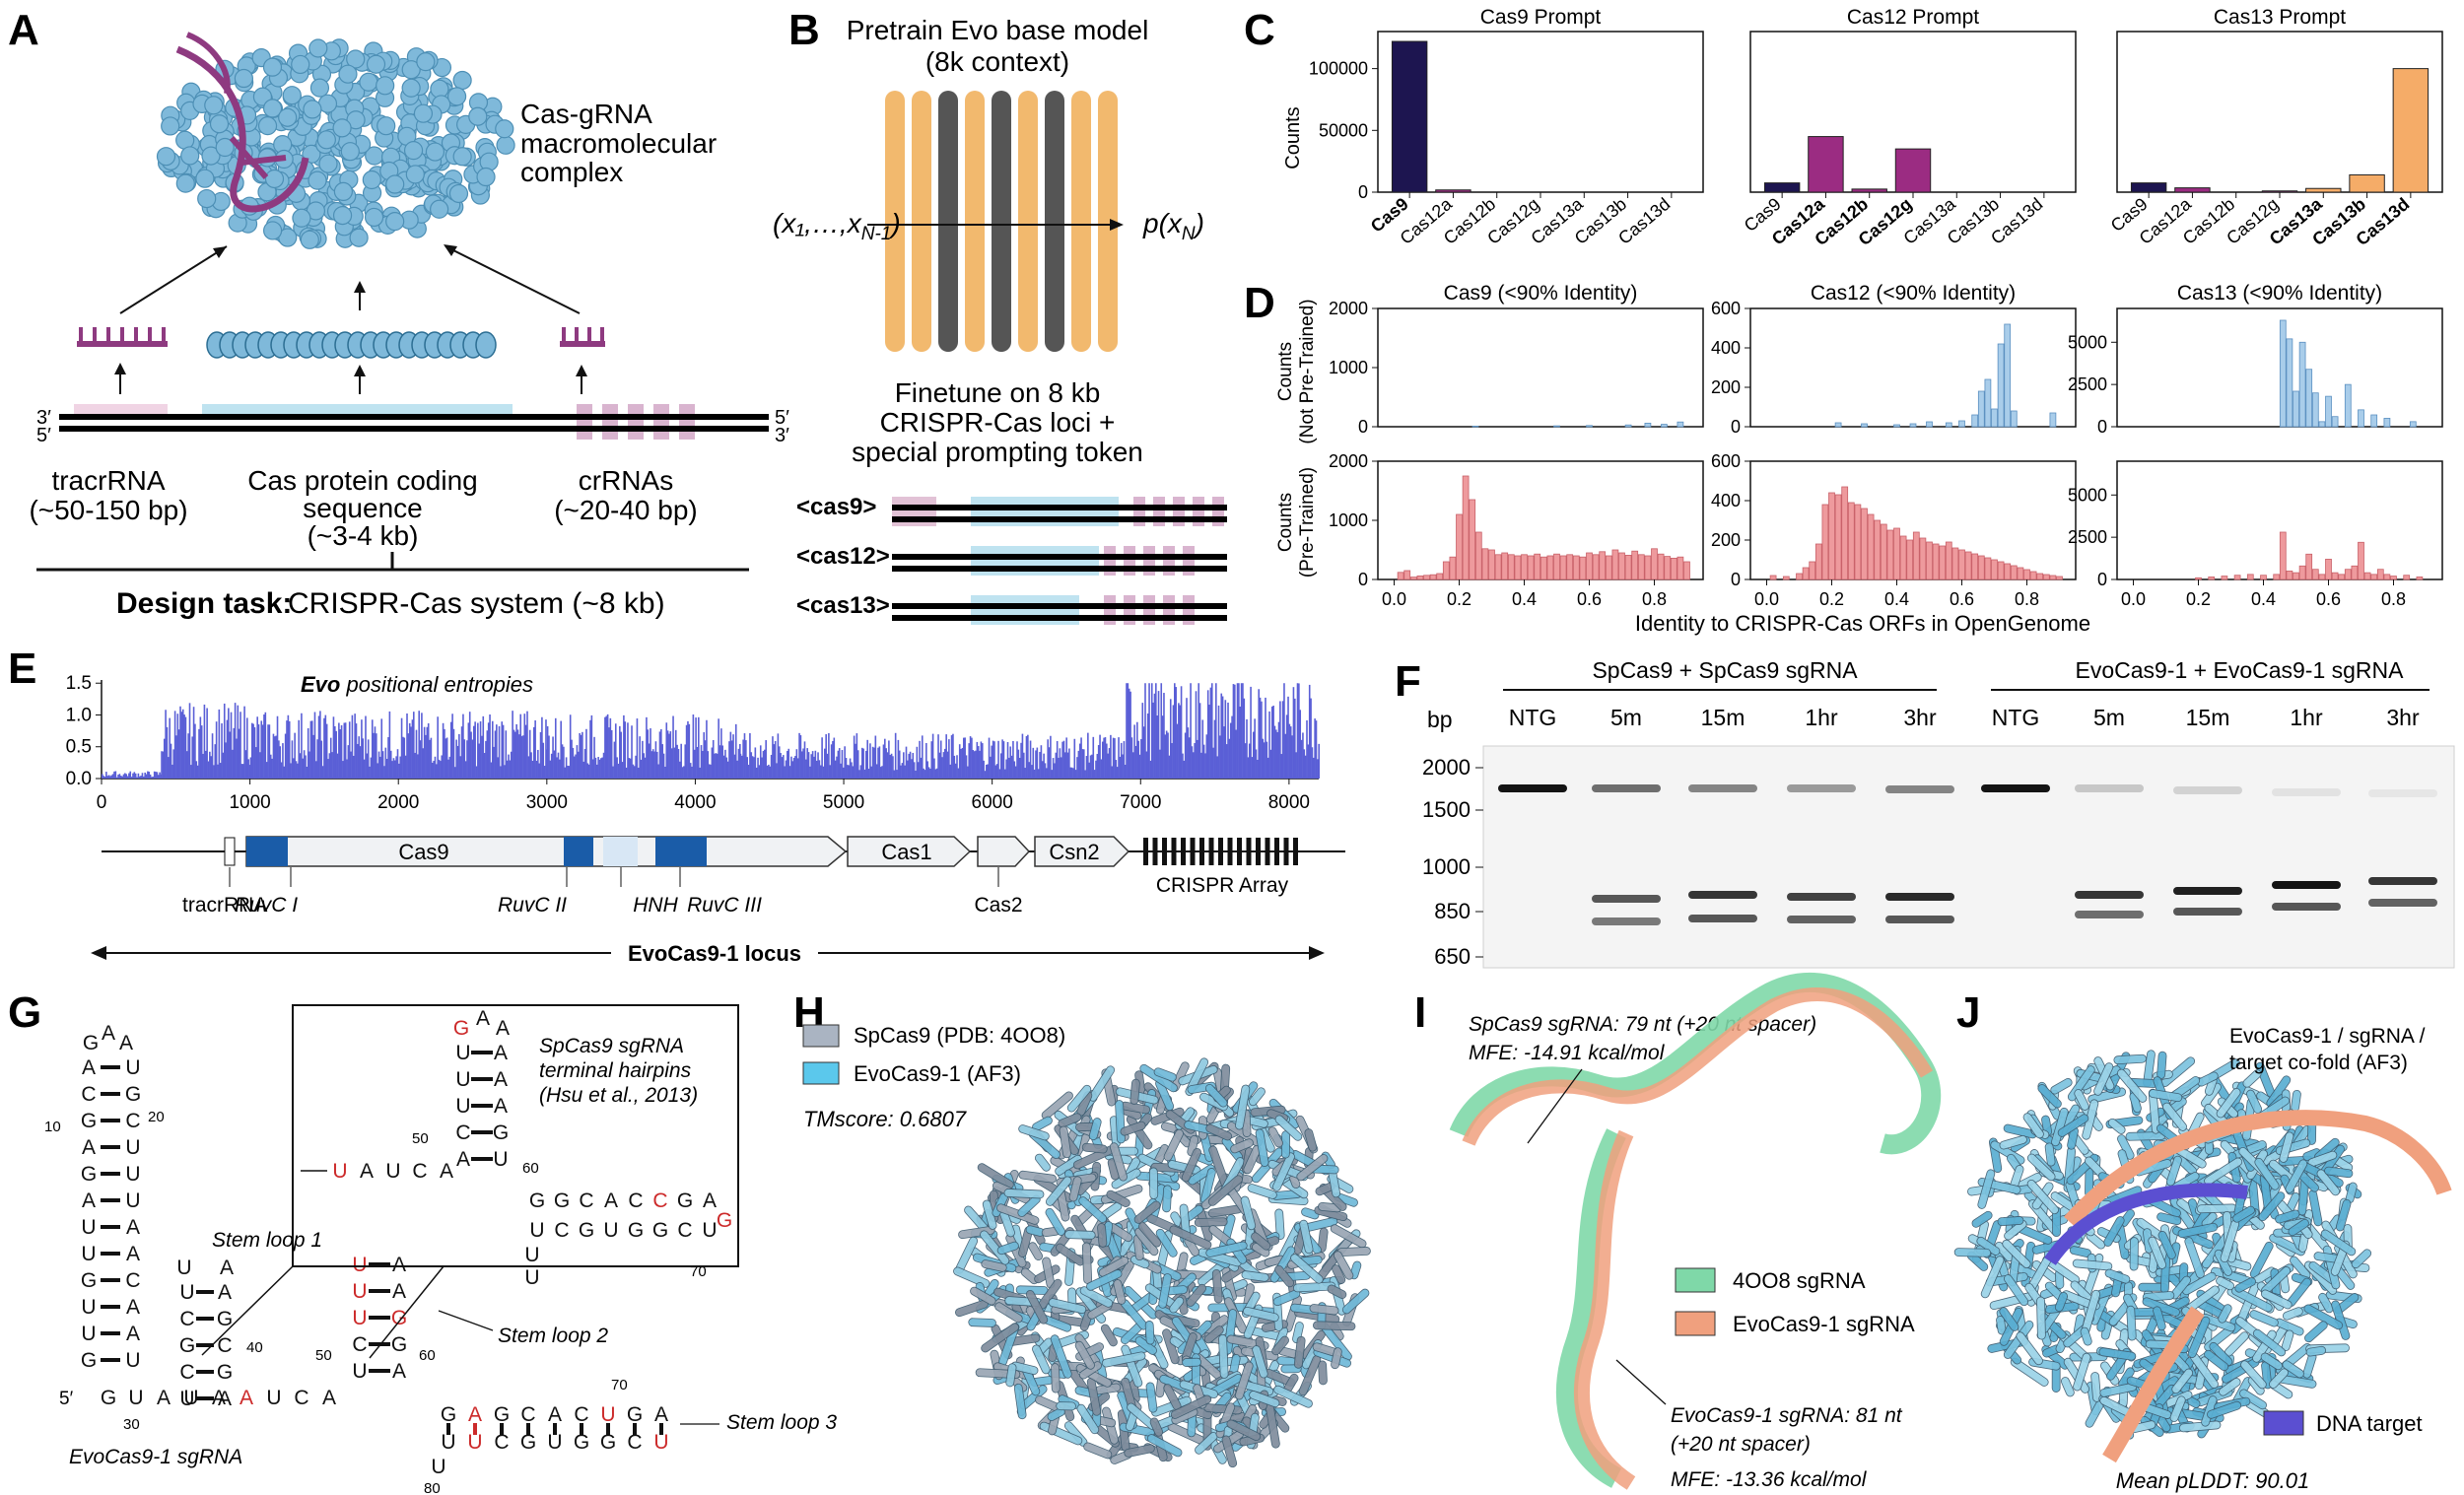 The width and height of the screenshot is (2464, 1495). I want to click on nt-index: 40, so click(254, 1347).